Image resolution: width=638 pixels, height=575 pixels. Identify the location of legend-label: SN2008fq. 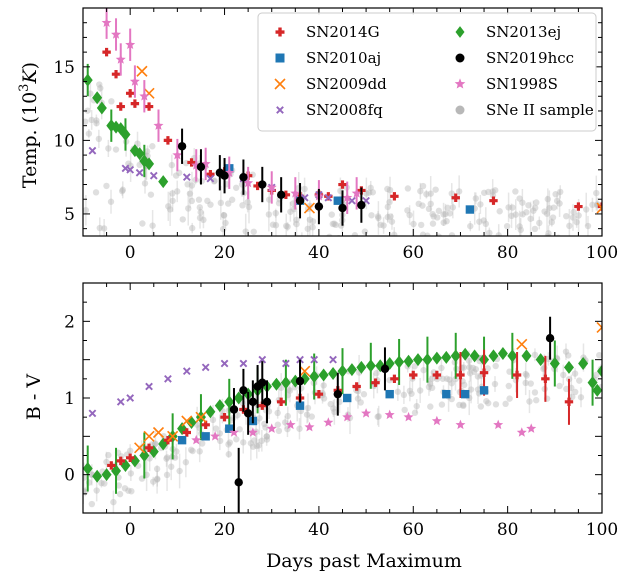
(344, 110).